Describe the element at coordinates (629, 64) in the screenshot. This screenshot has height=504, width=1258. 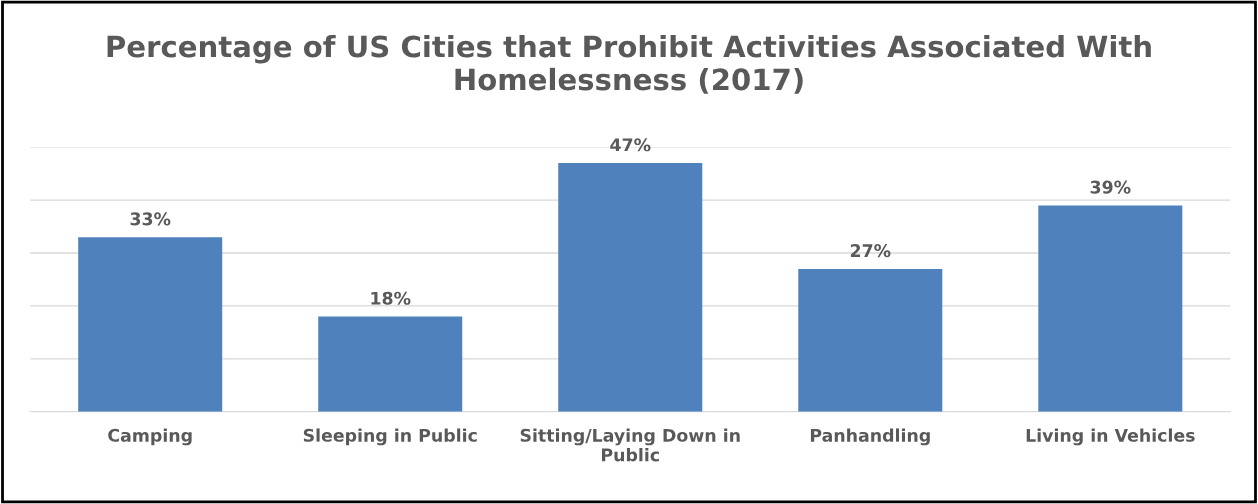
I see `chart-title: Percentage of US Cities that Prohibit Activities Associated With Homelessness (2017)` at that location.